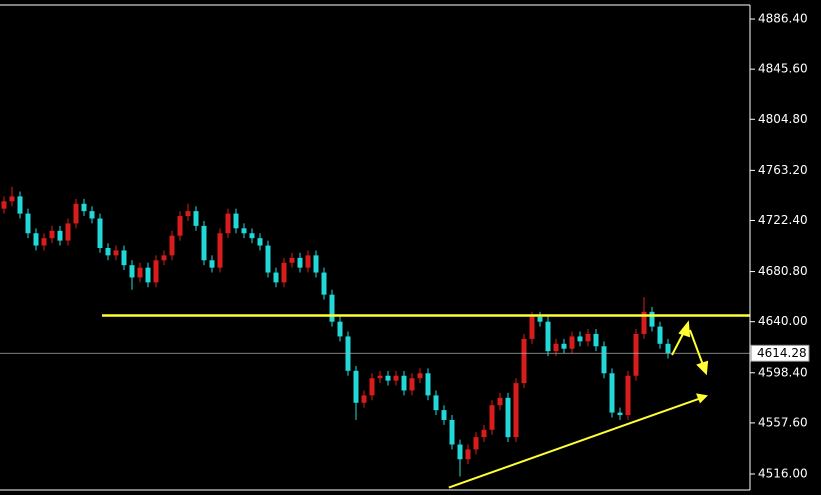 The image size is (821, 495). Describe the element at coordinates (574, 443) in the screenshot. I see `support-trend-line` at that location.